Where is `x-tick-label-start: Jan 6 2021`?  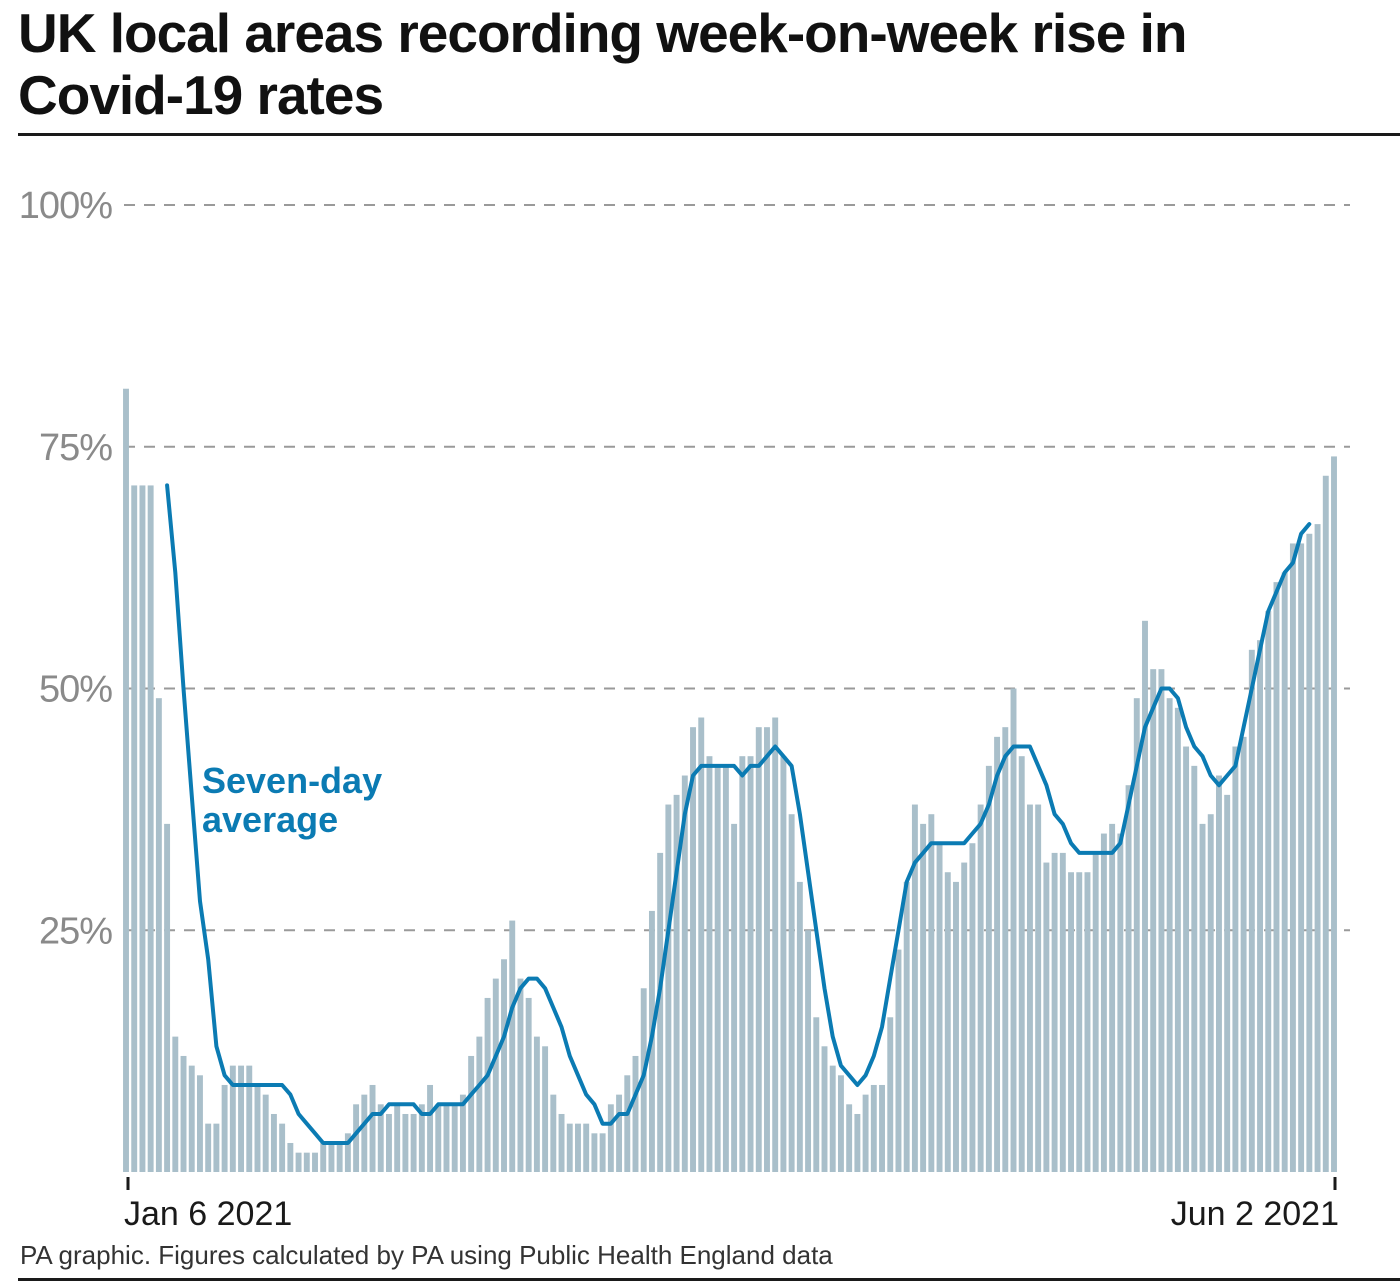
x-tick-label-start: Jan 6 2021 is located at coordinates (208, 1214).